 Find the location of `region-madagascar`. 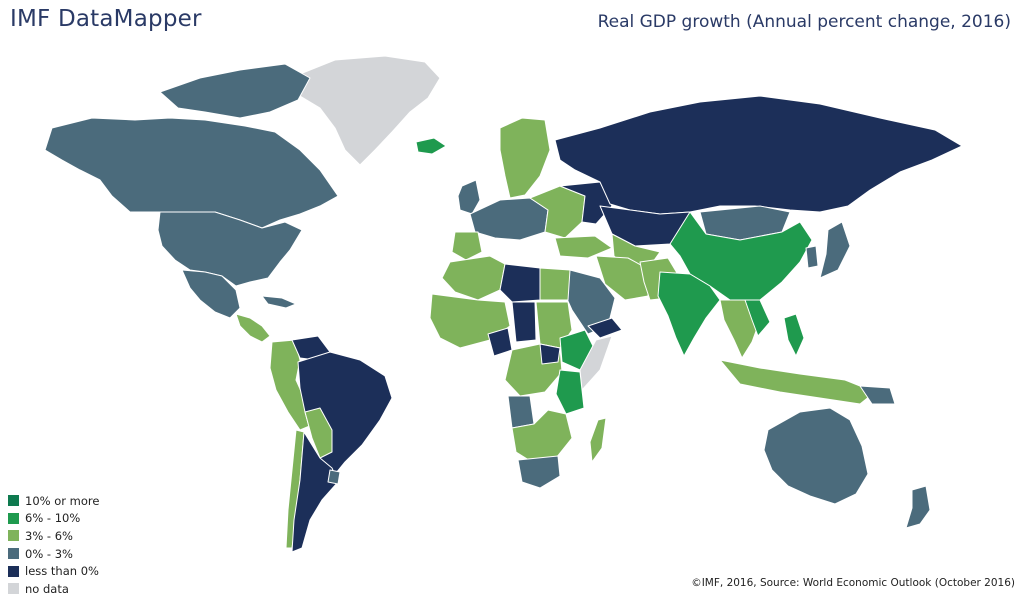

region-madagascar is located at coordinates (598, 440).